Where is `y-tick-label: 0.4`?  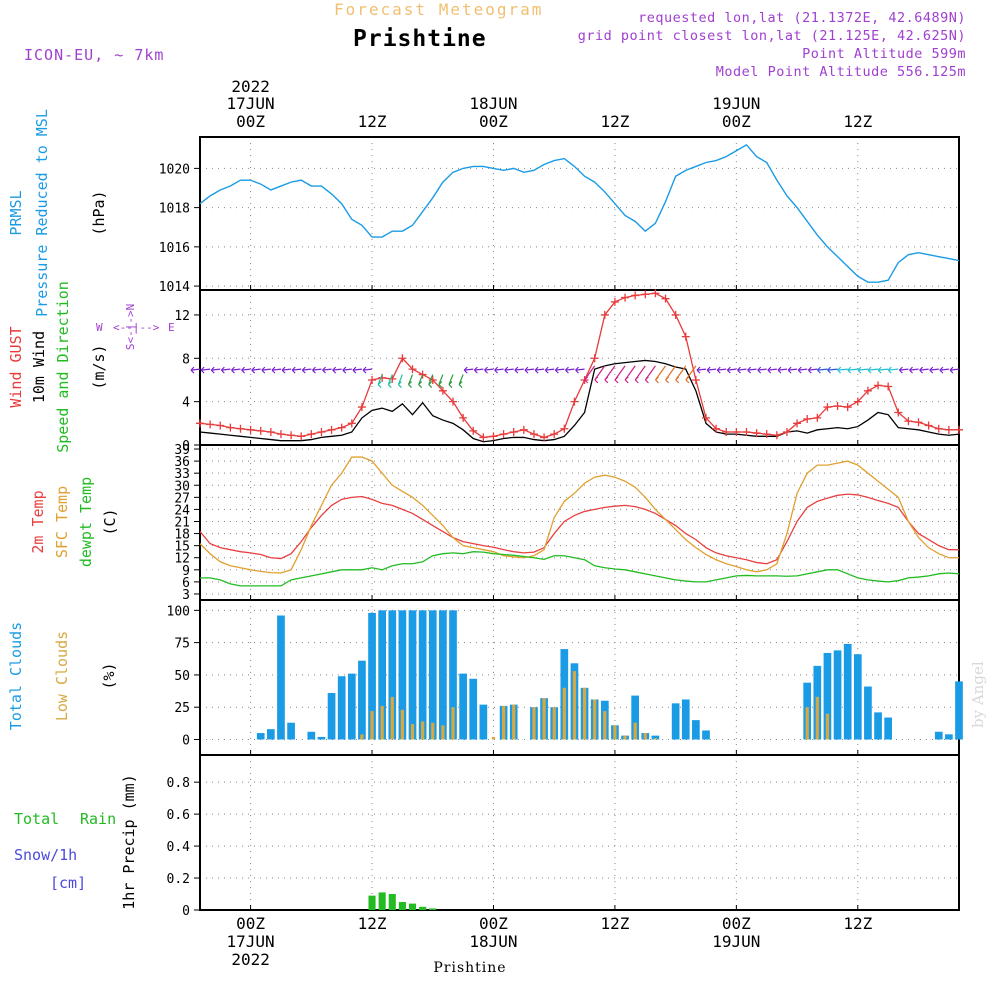 y-tick-label: 0.4 is located at coordinates (179, 847).